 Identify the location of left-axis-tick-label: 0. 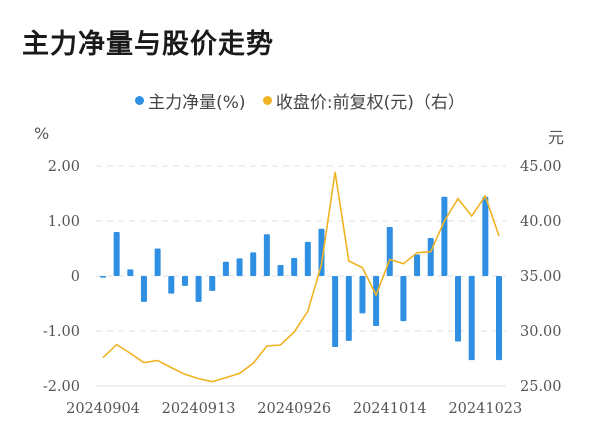
(75, 277).